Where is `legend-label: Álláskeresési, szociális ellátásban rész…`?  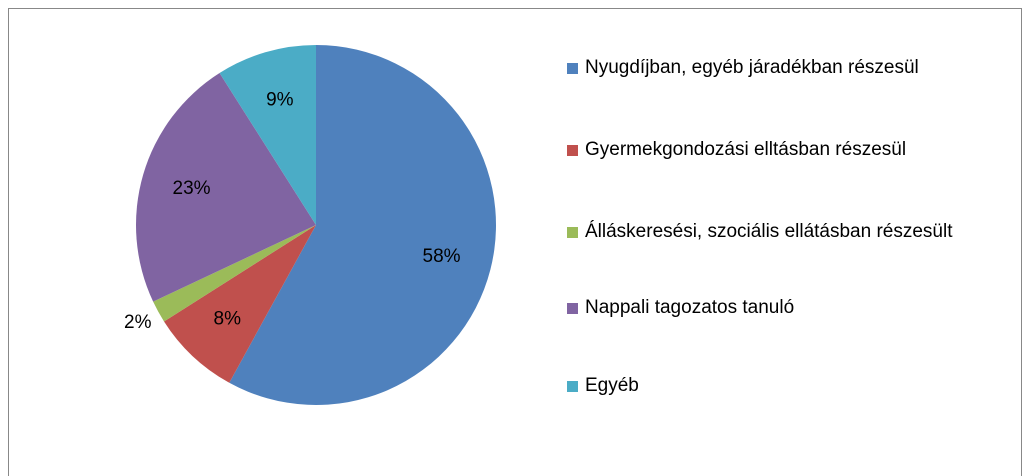
legend-label: Álláskeresési, szociális ellátásban rész… is located at coordinates (769, 231).